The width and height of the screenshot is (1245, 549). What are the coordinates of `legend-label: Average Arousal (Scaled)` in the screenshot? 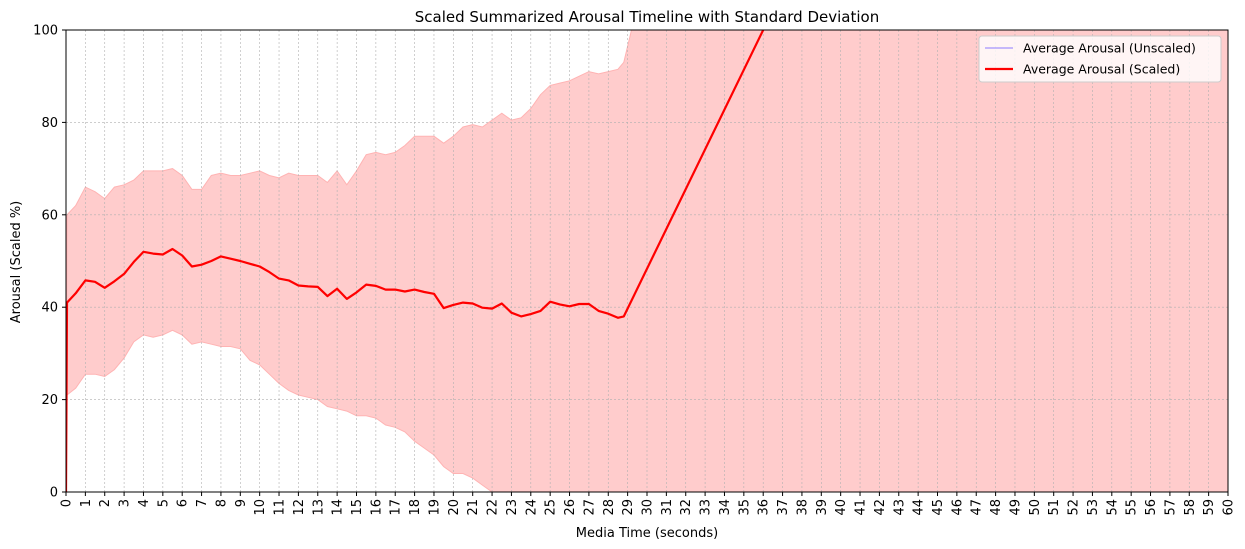 It's located at (1101, 69).